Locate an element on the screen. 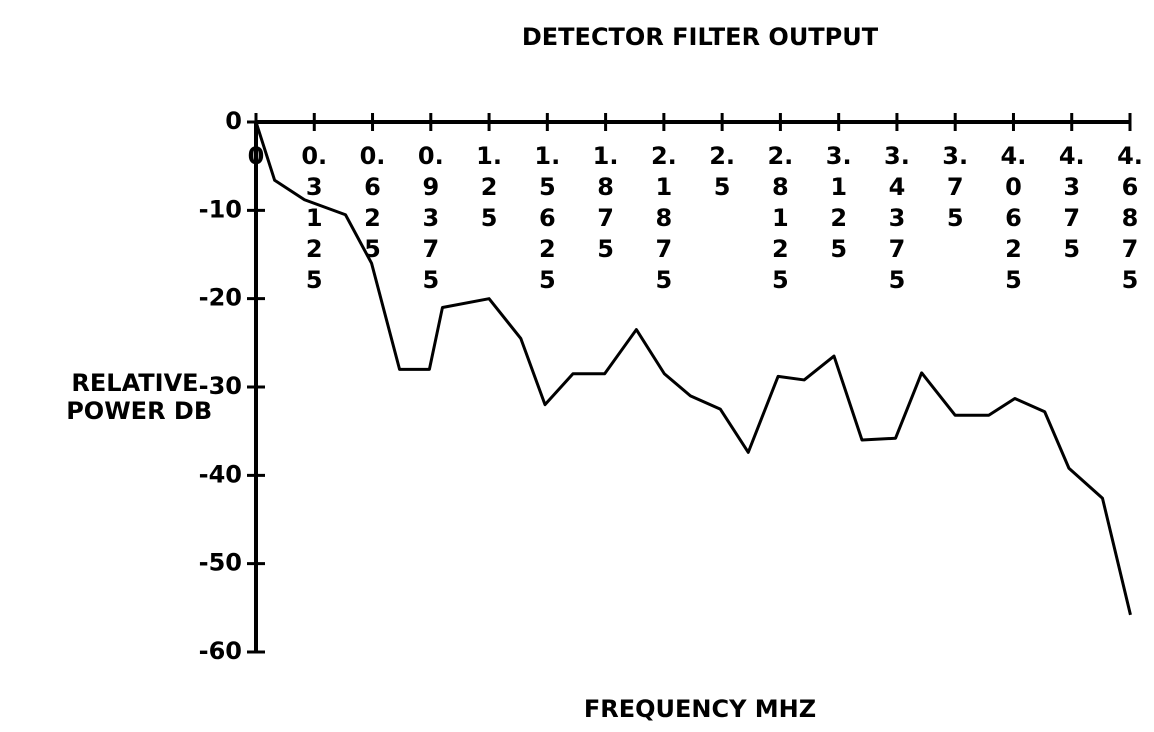 The width and height of the screenshot is (1154, 732). y-tick-label: -10 is located at coordinates (220, 209).